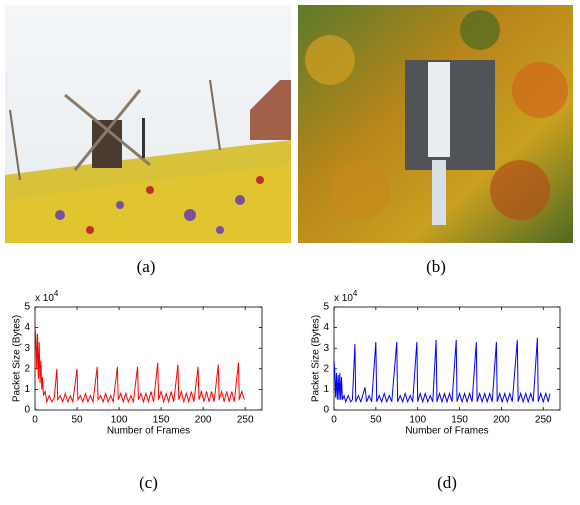 Image resolution: width=580 pixels, height=505 pixels. What do you see at coordinates (148, 482) in the screenshot?
I see `caption: (c)` at bounding box center [148, 482].